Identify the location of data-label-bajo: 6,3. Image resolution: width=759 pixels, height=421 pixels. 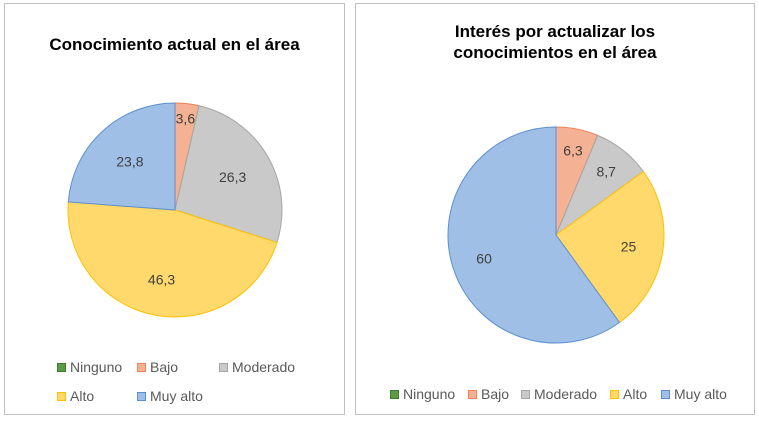
(573, 150).